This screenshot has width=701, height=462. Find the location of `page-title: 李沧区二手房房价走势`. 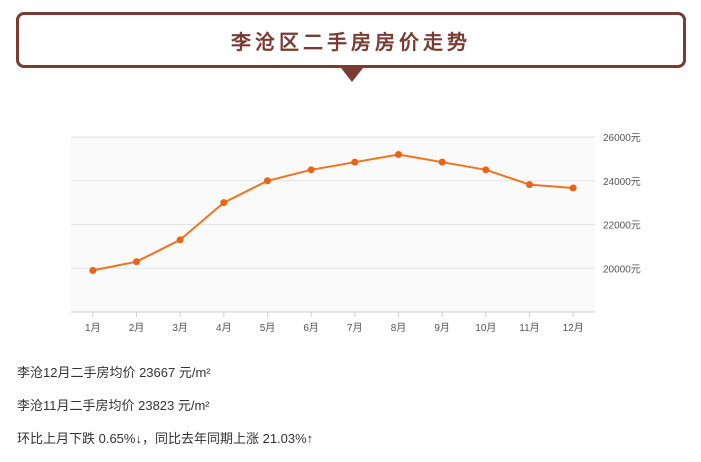

page-title: 李沧区二手房房价走势 is located at coordinates (351, 41).